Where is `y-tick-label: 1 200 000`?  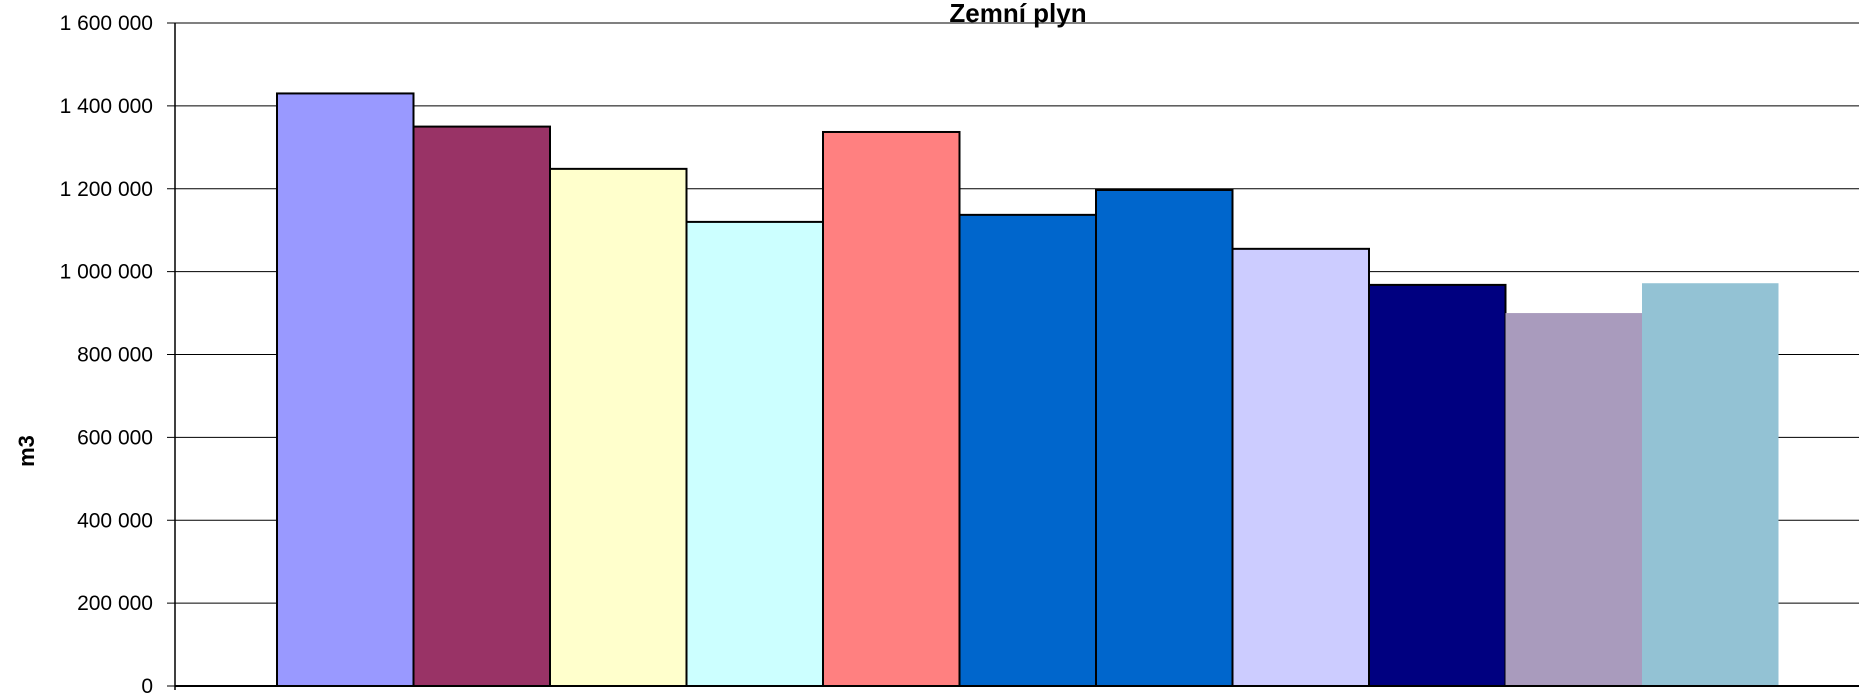
y-tick-label: 1 200 000 is located at coordinates (106, 189).